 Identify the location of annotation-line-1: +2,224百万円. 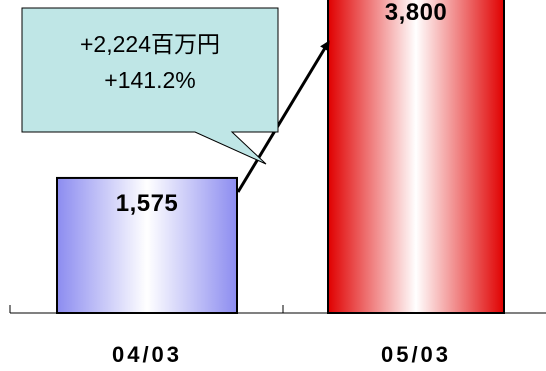
(150, 44).